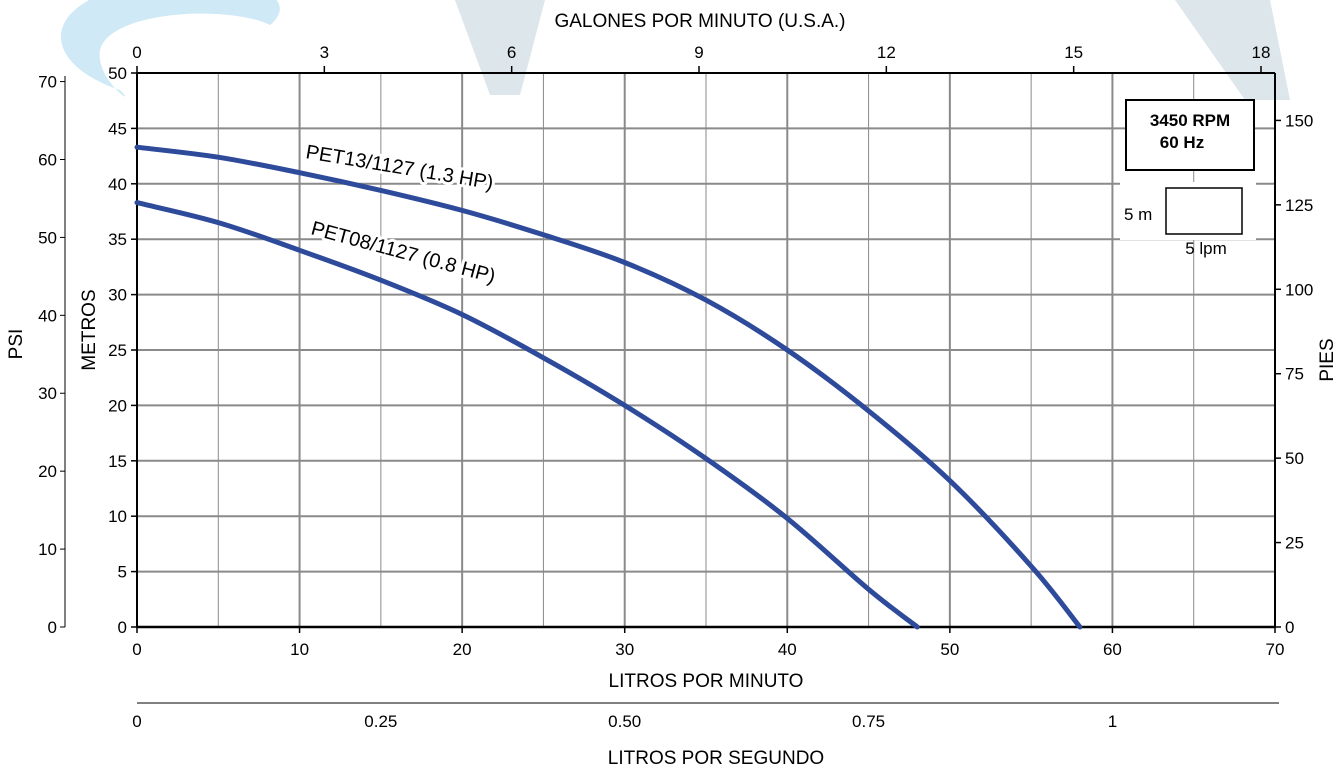  What do you see at coordinates (47, 237) in the screenshot?
I see `psi-tick-label: 50` at bounding box center [47, 237].